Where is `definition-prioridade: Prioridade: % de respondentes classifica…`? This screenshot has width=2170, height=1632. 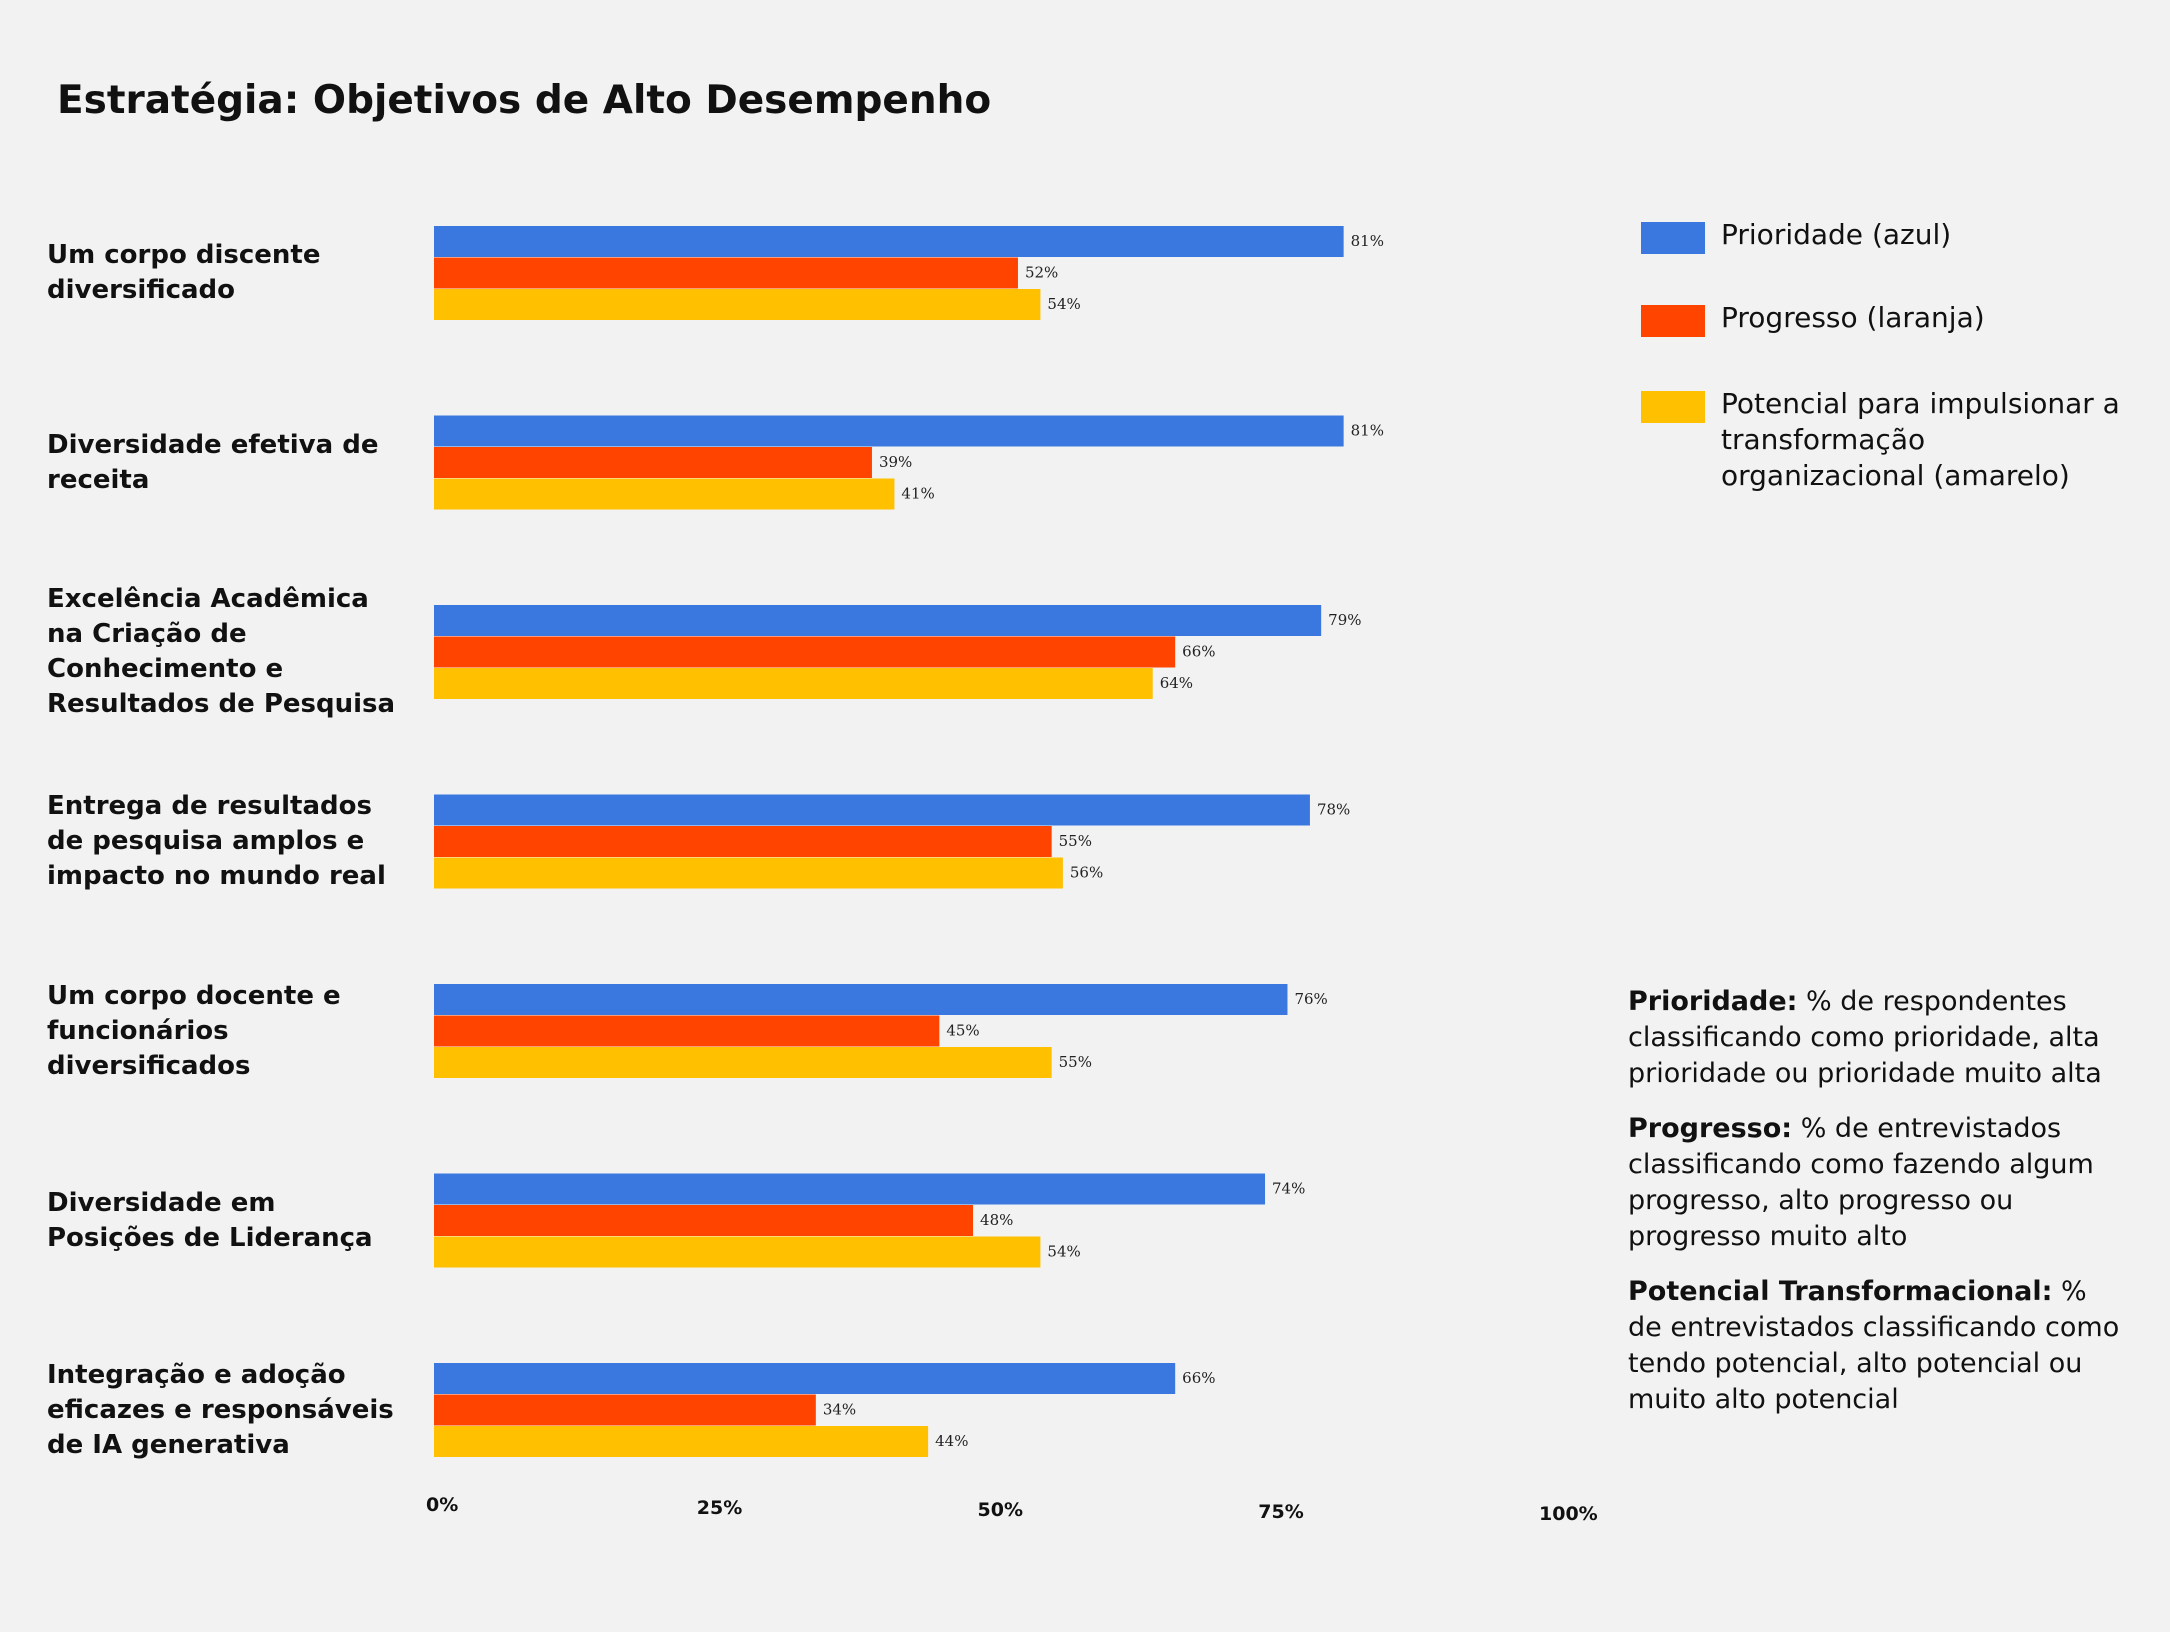 definition-prioridade: Prioridade: % de respondentes classifica… is located at coordinates (1878, 1038).